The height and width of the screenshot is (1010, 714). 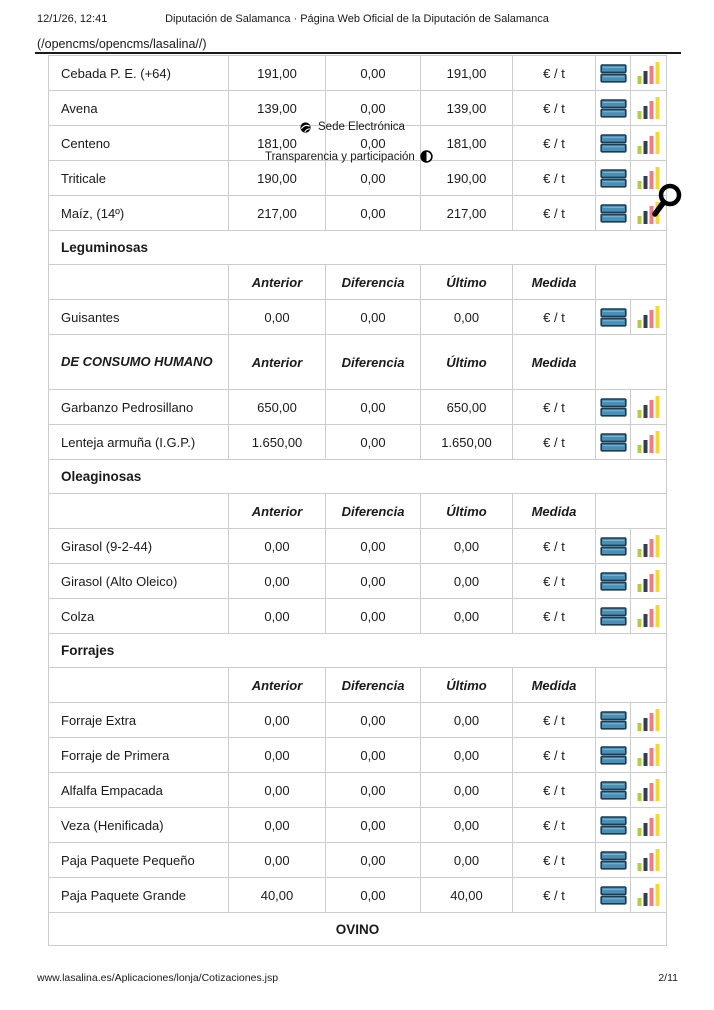 I want to click on transparencia-link: Transparencia y participación, so click(x=349, y=156).